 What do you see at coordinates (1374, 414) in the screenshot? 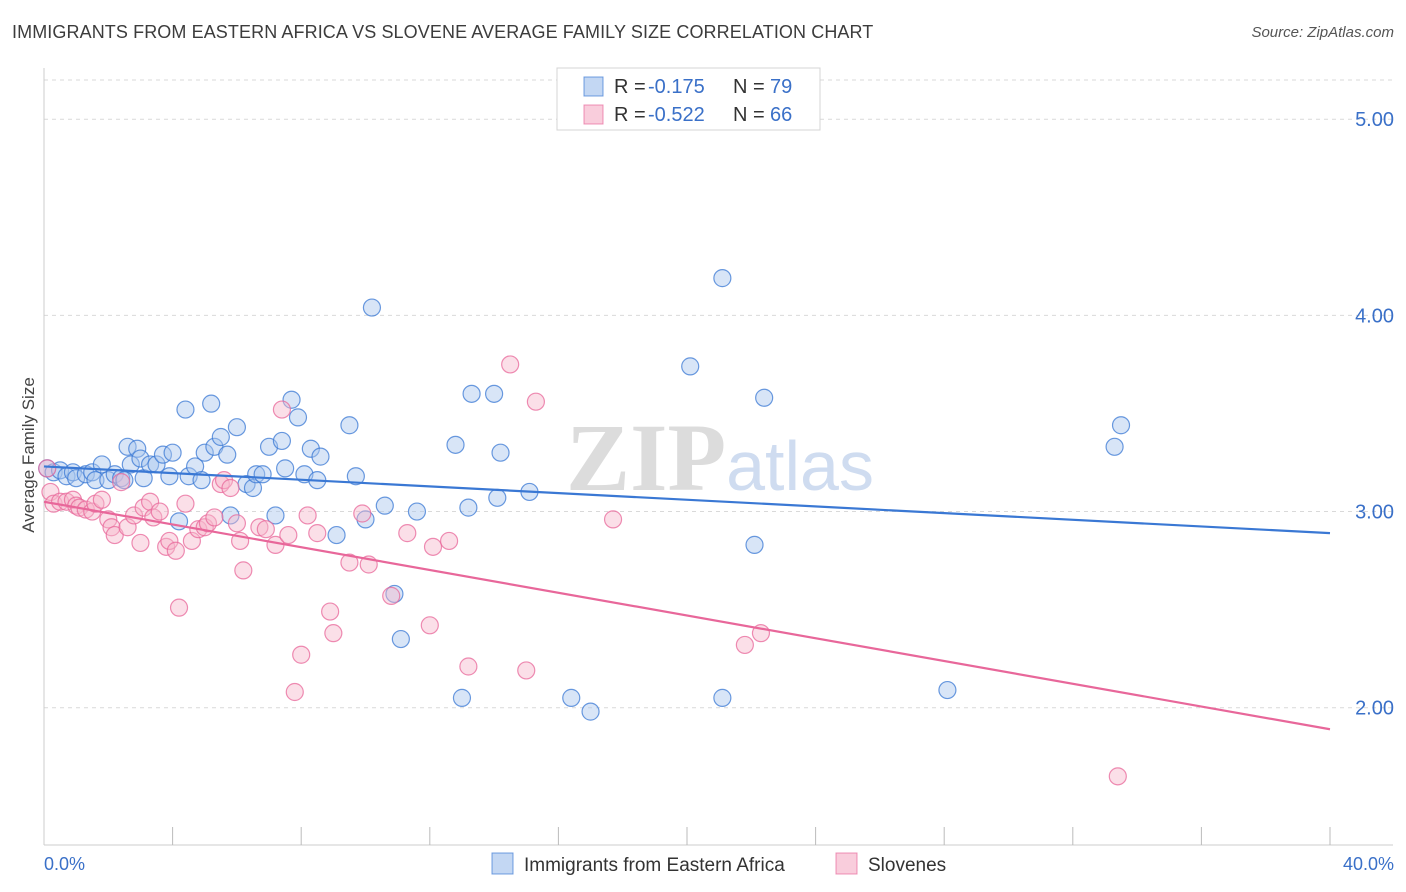
I see `y-tick-labels: 2.00 3.00 4.00 5.00` at bounding box center [1374, 414].